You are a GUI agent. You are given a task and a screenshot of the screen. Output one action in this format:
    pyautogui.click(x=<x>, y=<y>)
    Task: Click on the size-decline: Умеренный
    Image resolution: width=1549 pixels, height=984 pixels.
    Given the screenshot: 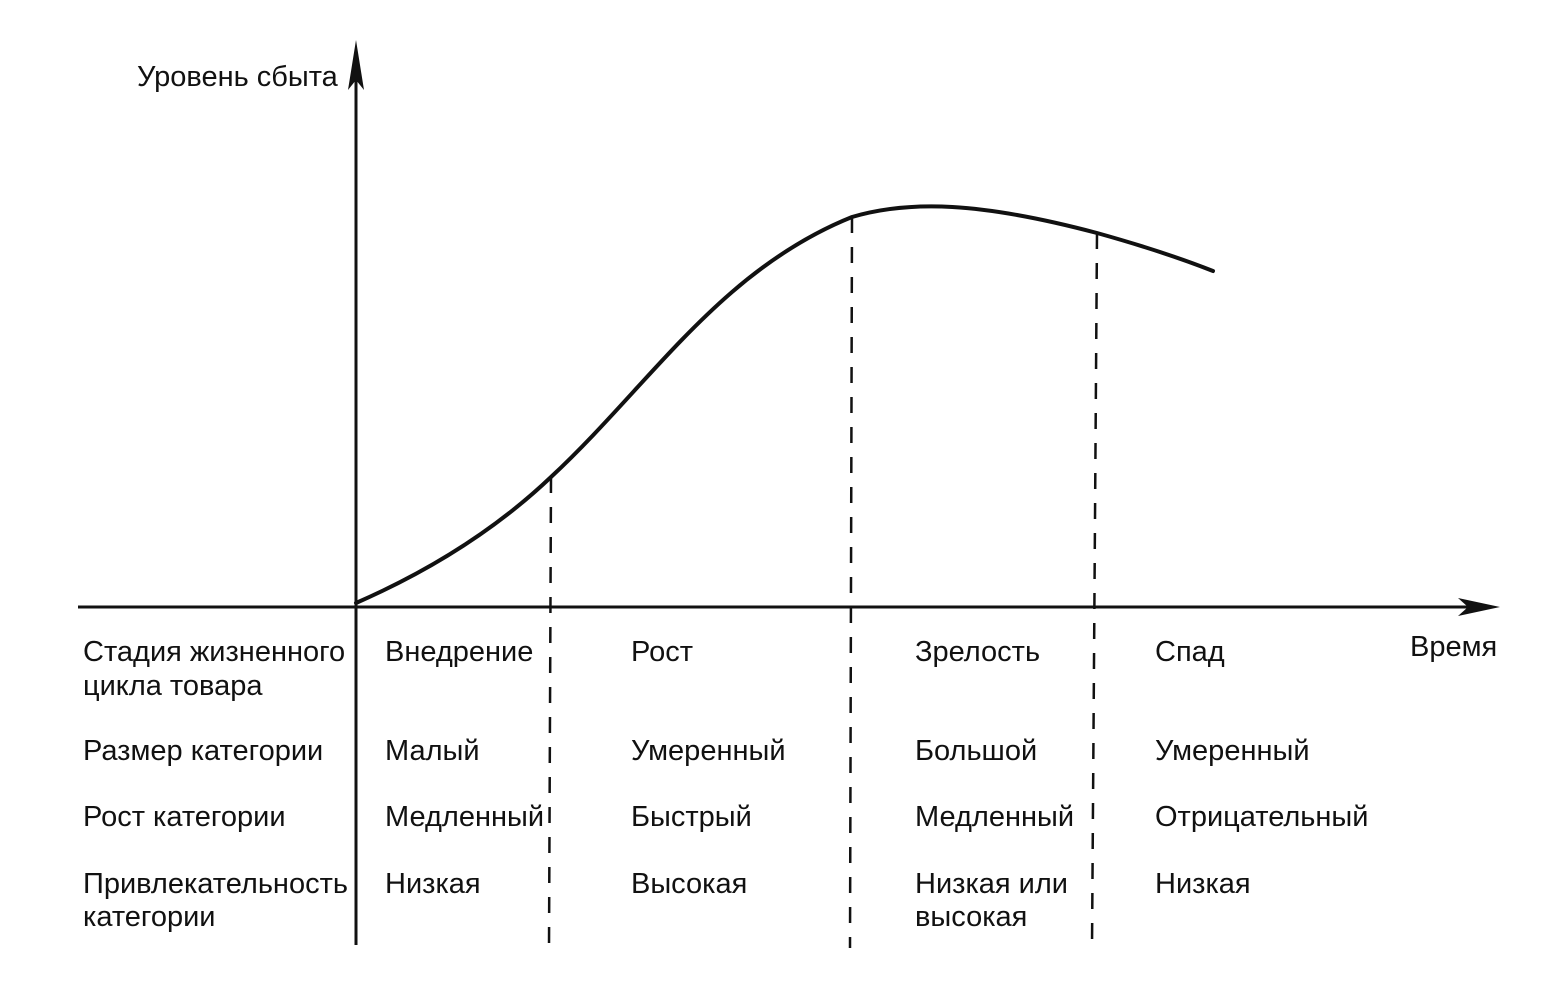 What is the action you would take?
    pyautogui.click(x=1232, y=751)
    